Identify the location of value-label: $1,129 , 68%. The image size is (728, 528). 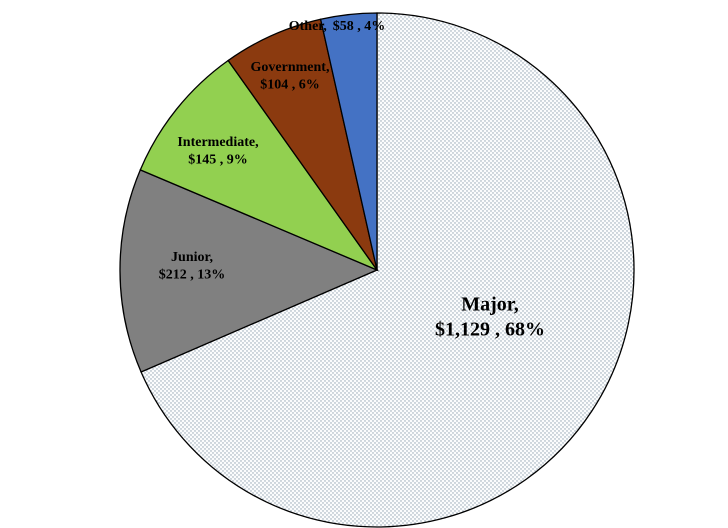
(490, 330).